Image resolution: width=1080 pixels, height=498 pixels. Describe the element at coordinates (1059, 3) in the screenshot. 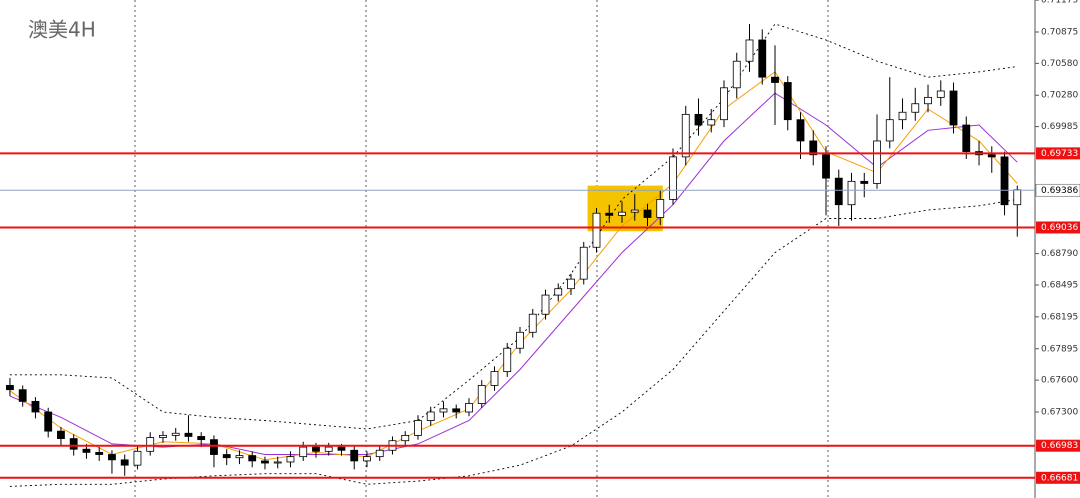

I see `y-tick-label: 0.71175` at that location.